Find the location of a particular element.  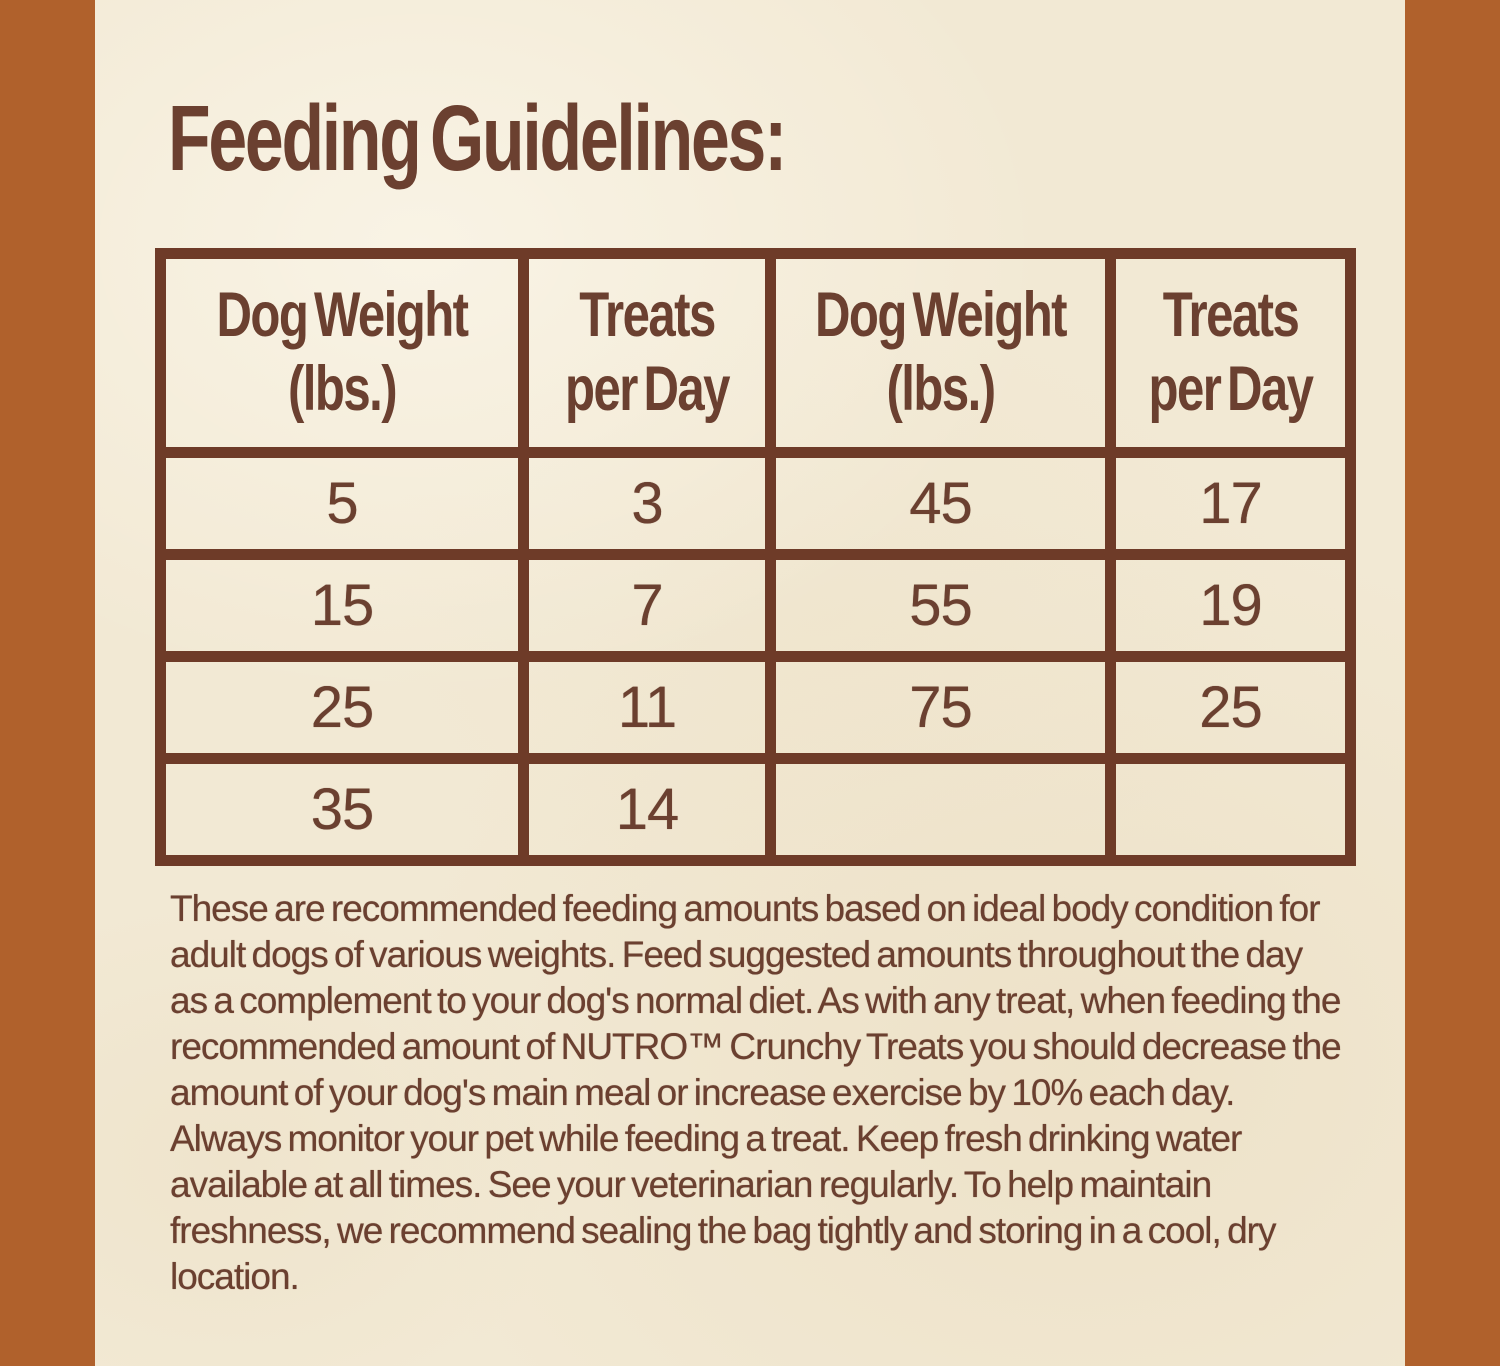

cell-dog-weight: 5 is located at coordinates (342, 503).